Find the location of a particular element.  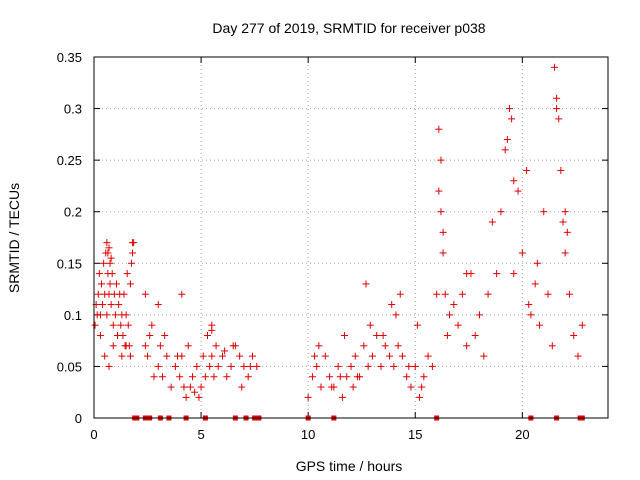

y-tick-label: 0.35 is located at coordinates (69, 57).